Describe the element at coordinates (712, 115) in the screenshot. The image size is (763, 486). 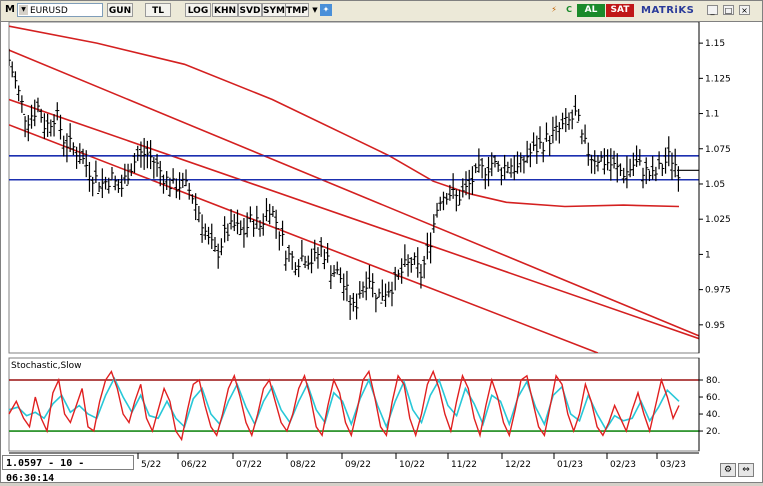
I see `price-y-tick-label: 1.1` at that location.